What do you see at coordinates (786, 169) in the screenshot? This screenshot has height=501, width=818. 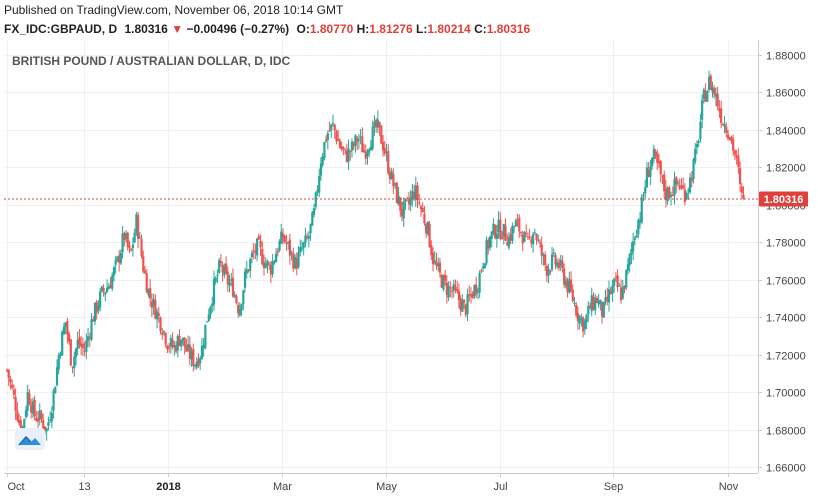 I see `y-tick-label: 1.82000` at bounding box center [786, 169].